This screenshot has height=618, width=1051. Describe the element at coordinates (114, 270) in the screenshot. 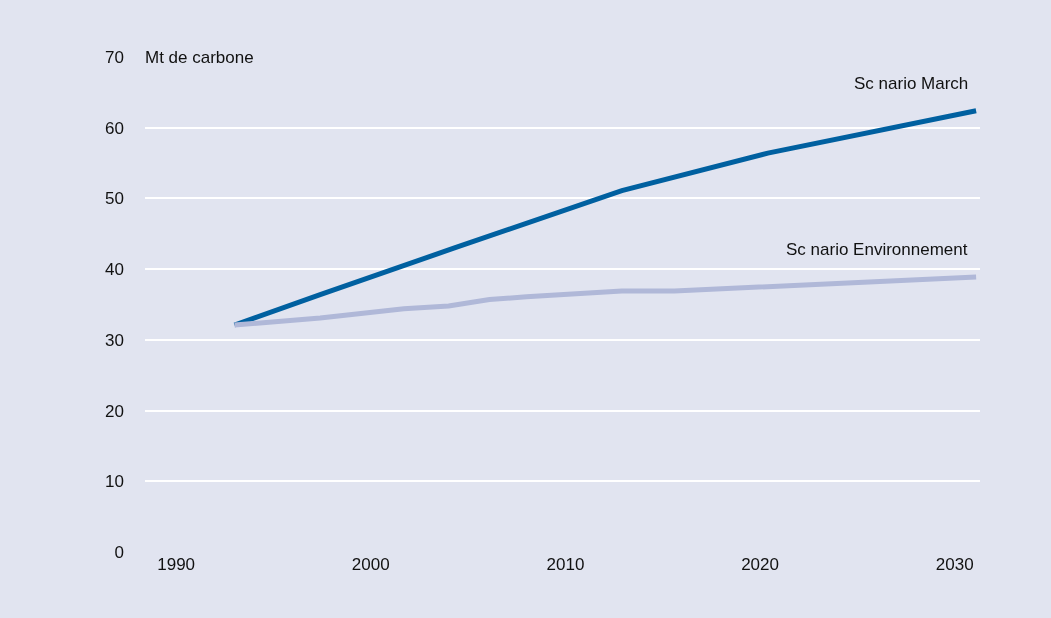

I see `y-tick-label: 40` at that location.